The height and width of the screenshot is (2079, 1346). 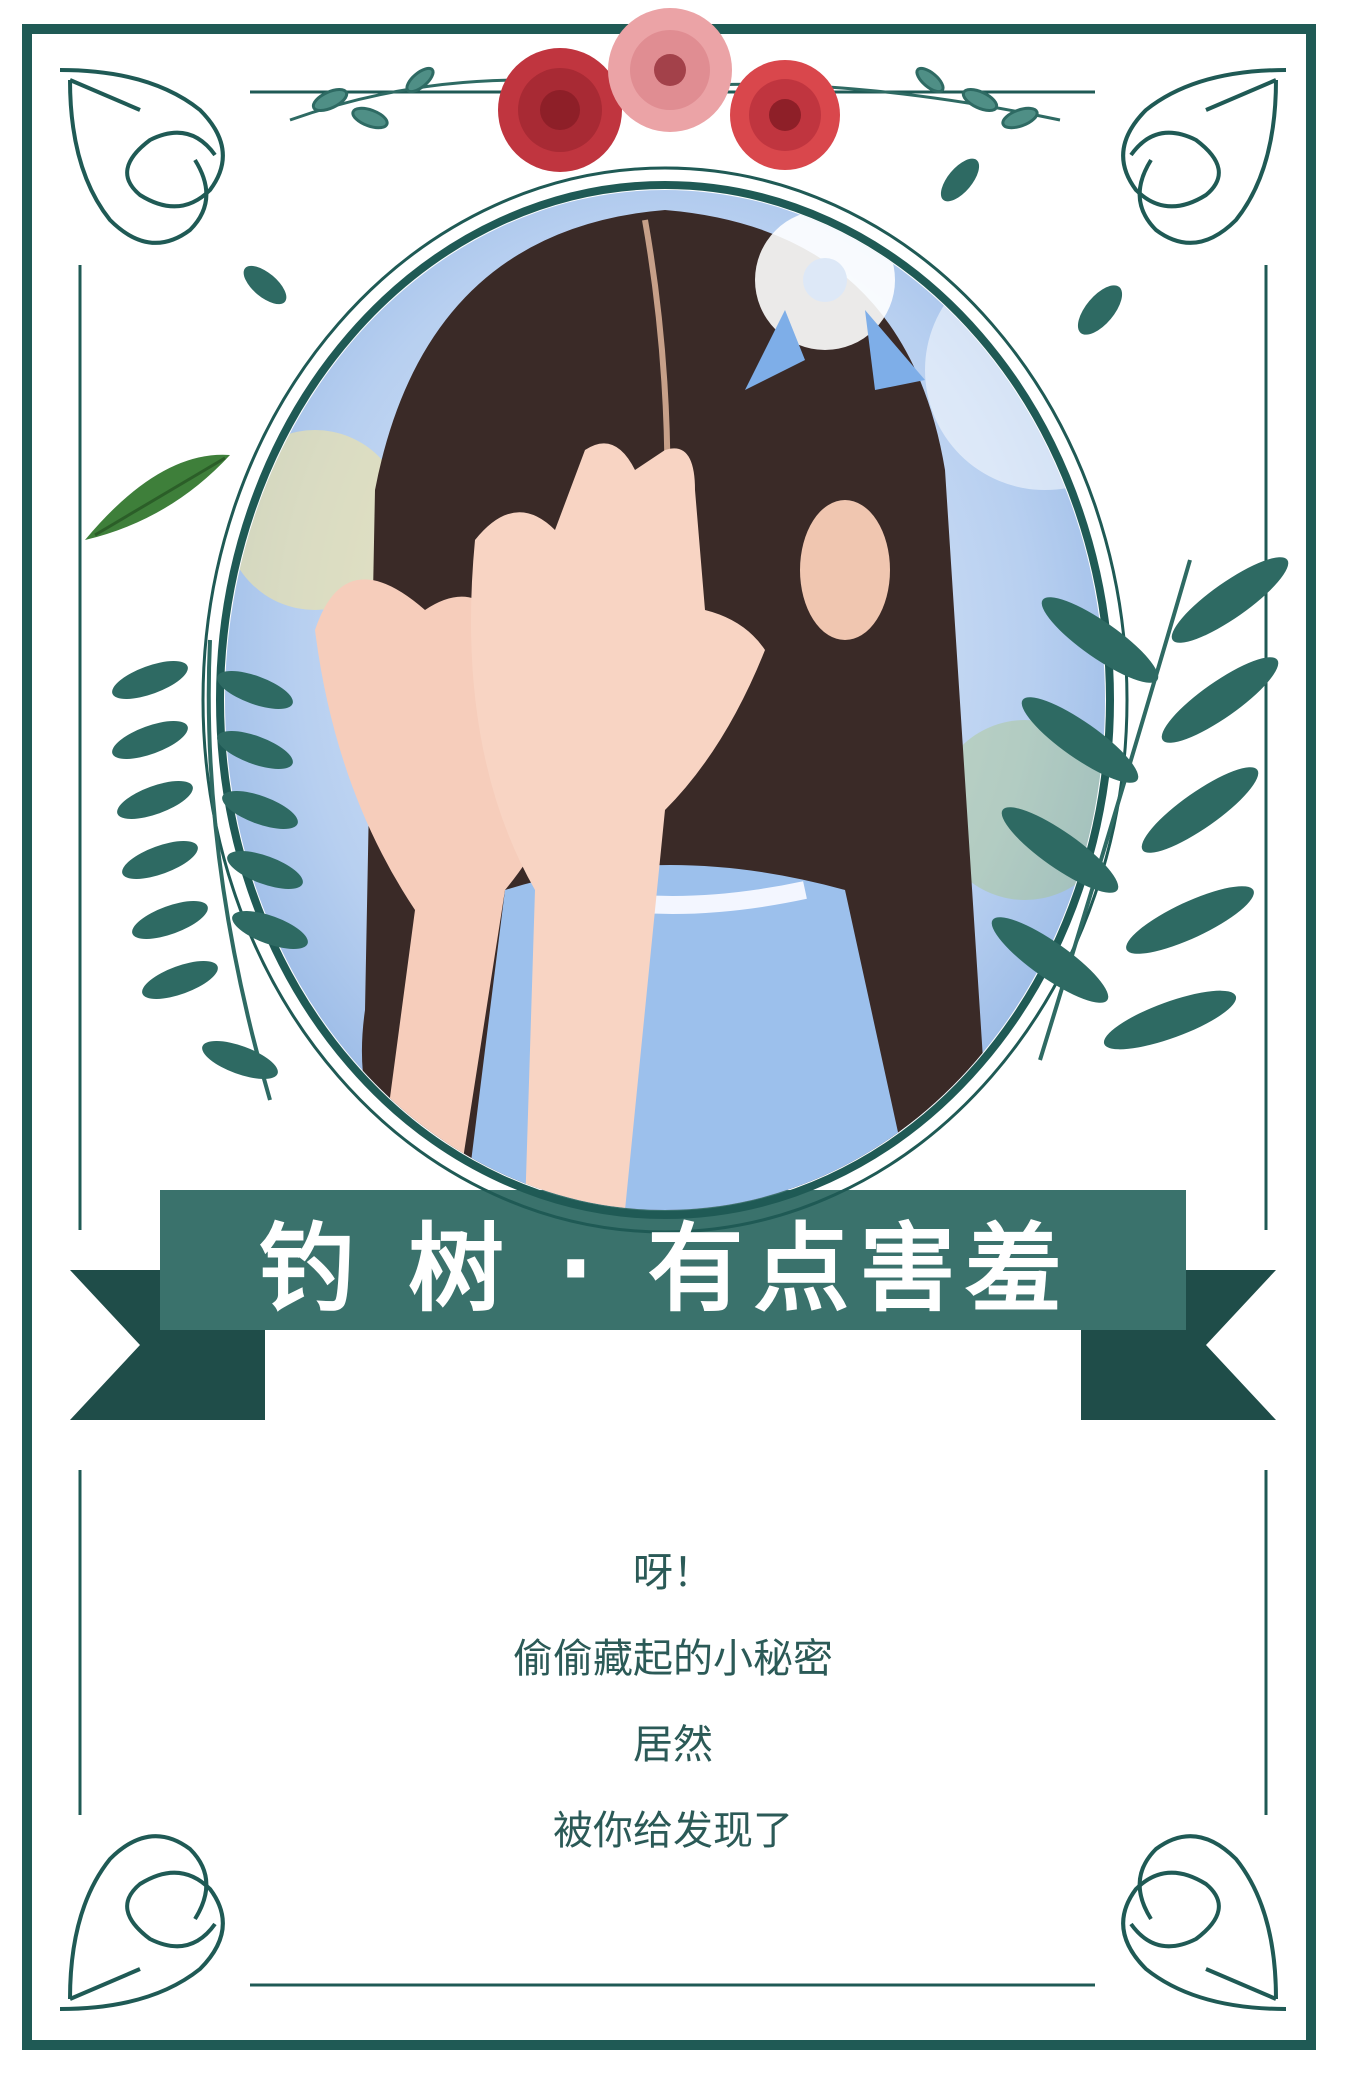 What do you see at coordinates (673, 1745) in the screenshot?
I see `verse-line: 居然` at bounding box center [673, 1745].